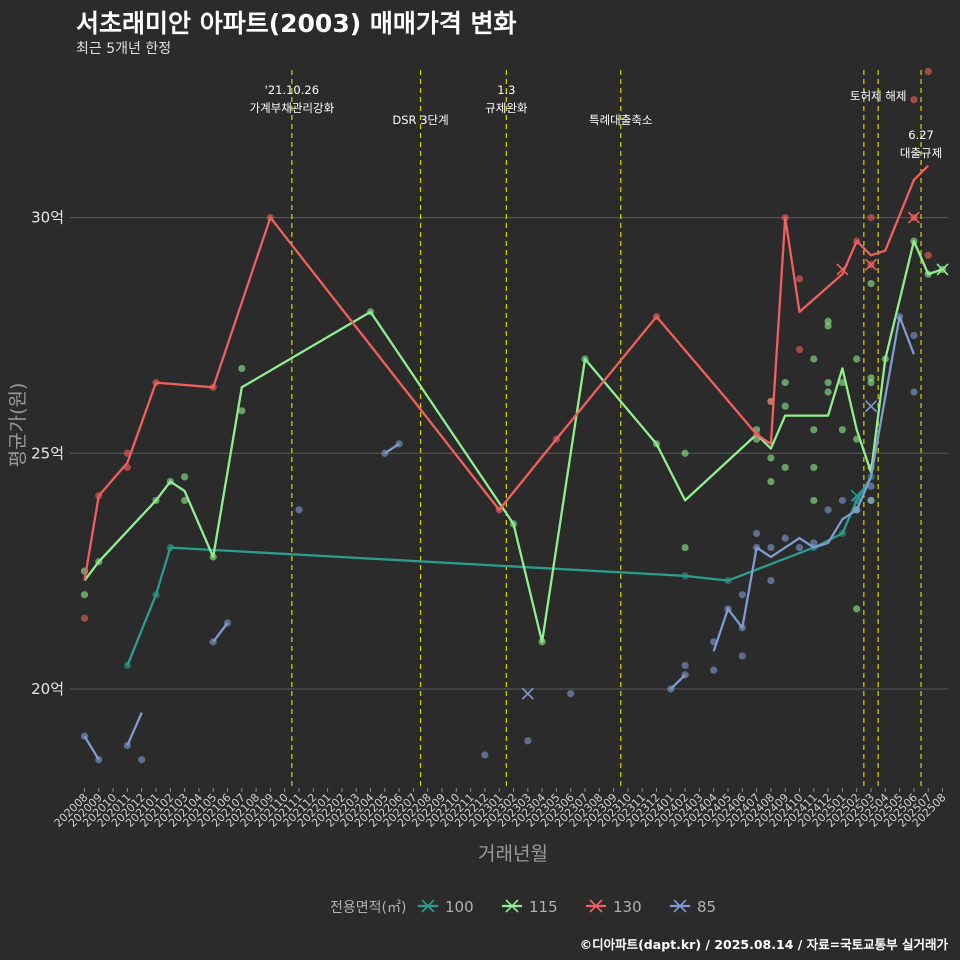 This screenshot has height=960, width=960. I want to click on event-annotation: 가계부채관리강화, so click(292, 108).